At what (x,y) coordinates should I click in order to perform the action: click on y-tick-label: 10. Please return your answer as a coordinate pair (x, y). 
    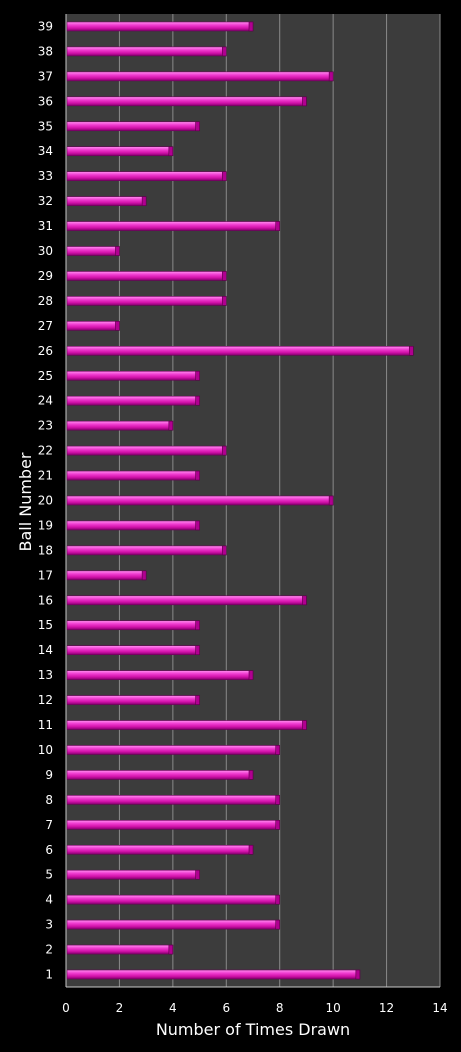
    Looking at the image, I should click on (45, 750).